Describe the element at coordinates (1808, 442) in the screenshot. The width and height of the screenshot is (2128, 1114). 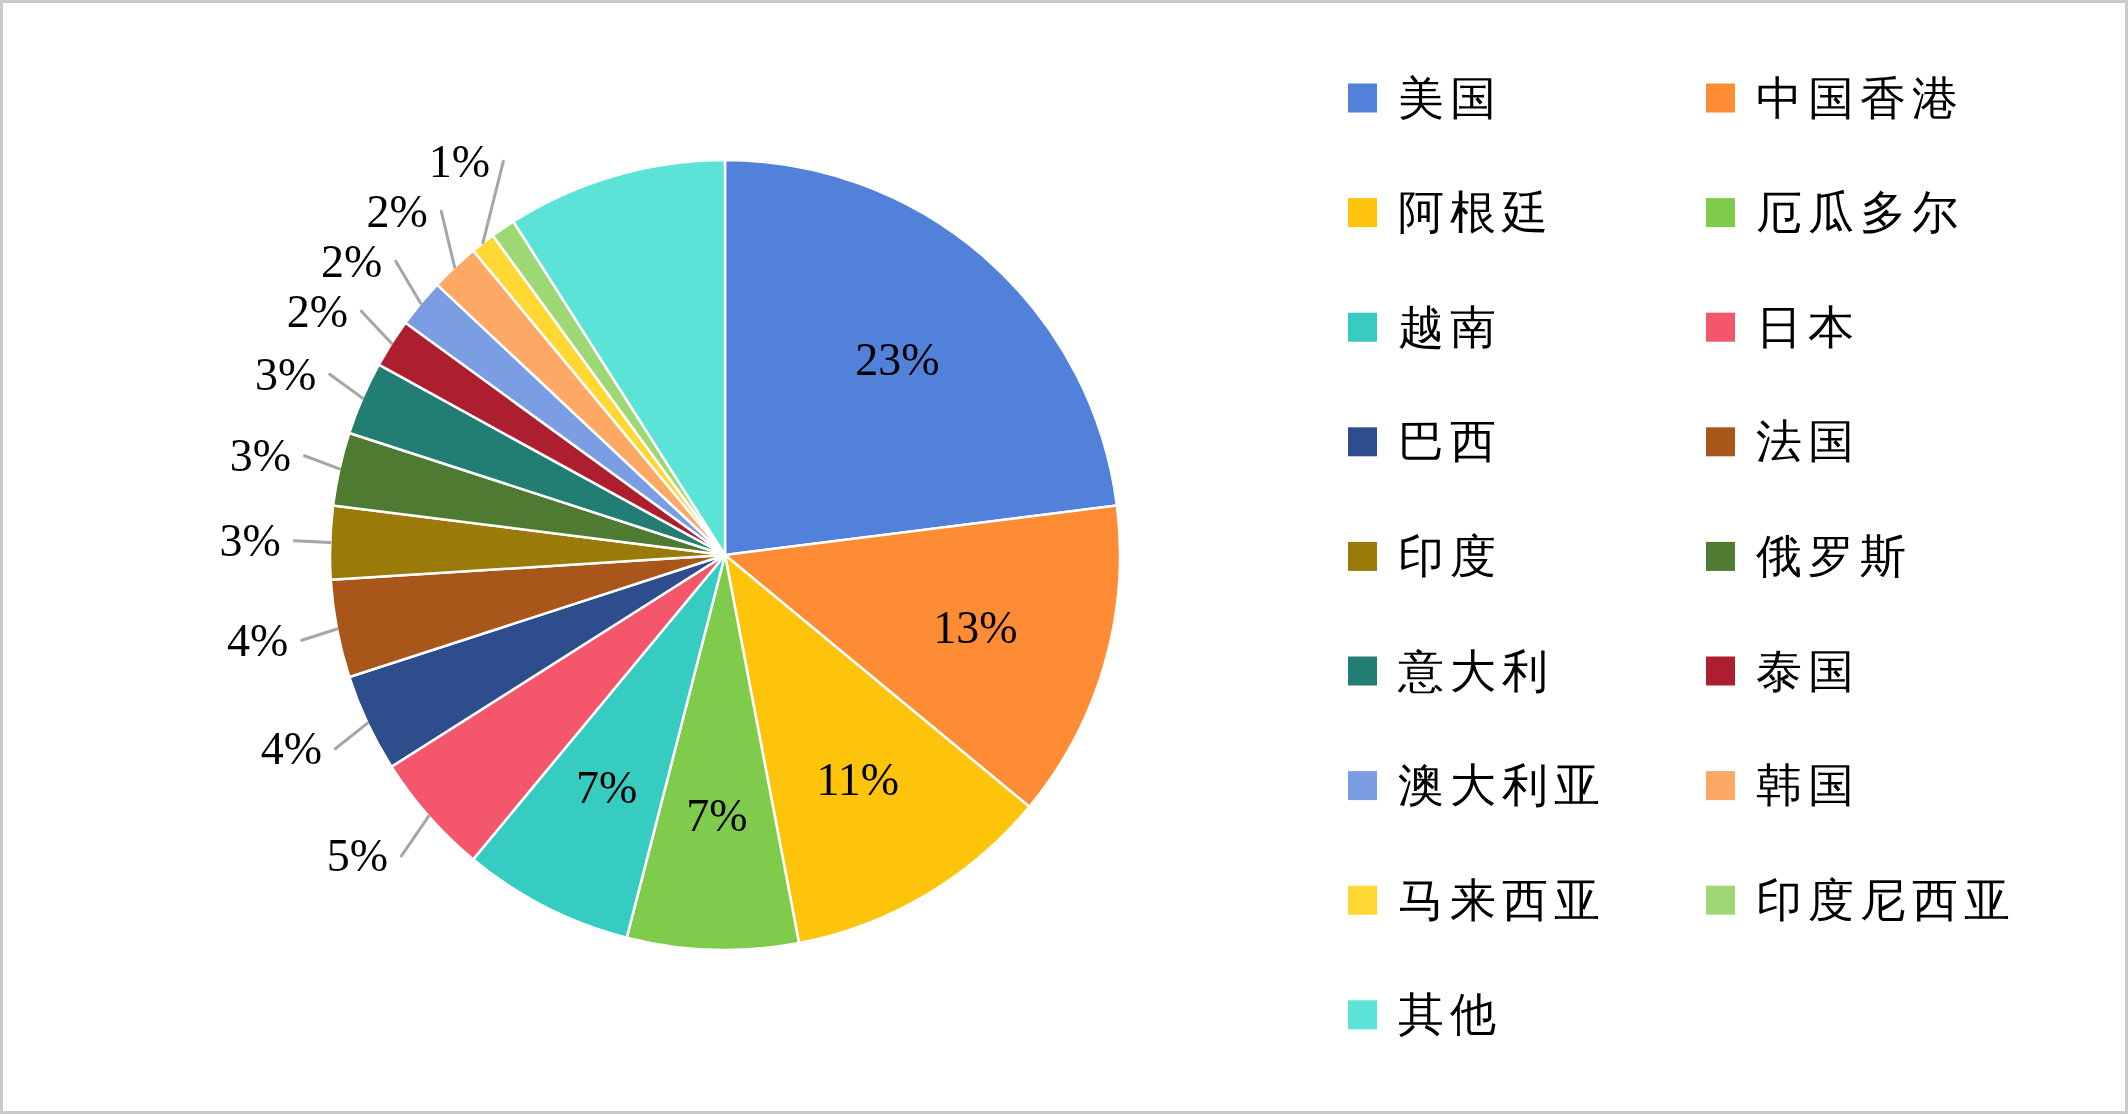
I see `legend-label: 法国` at that location.